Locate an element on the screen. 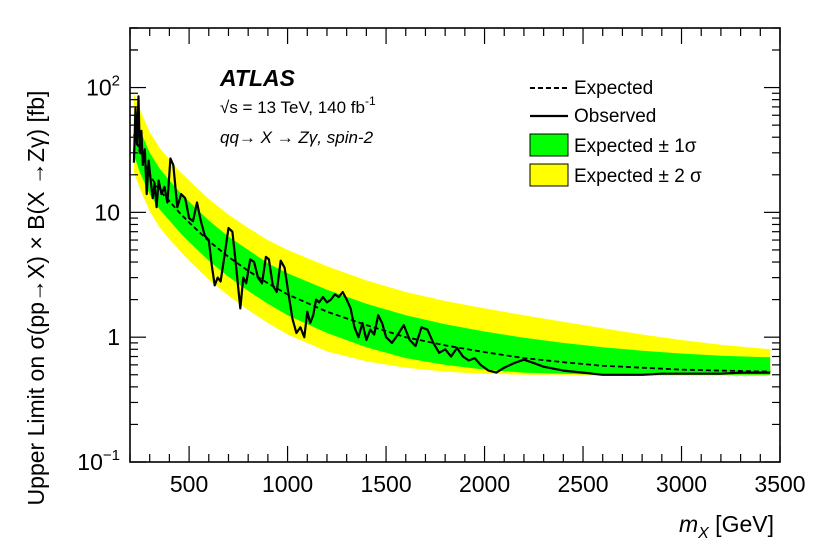 Image resolution: width=814 pixels, height=551 pixels. y-tick-label: 10⁻¹ is located at coordinates (98, 461).